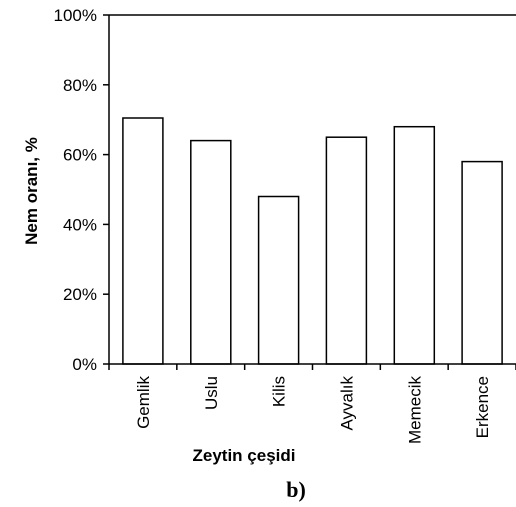 The width and height of the screenshot is (516, 507). What do you see at coordinates (80, 85) in the screenshot?
I see `y-tick-label: 80%` at bounding box center [80, 85].